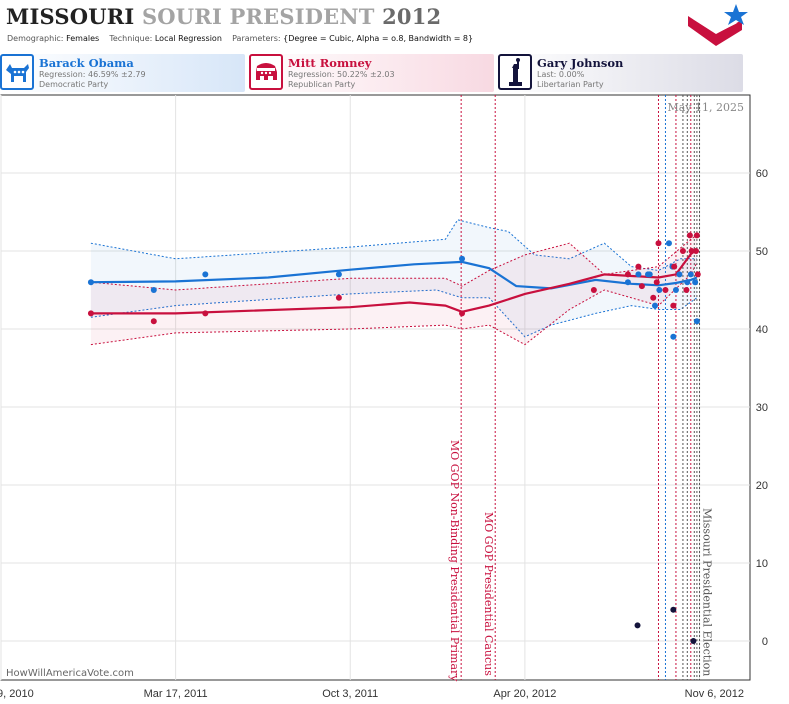  I want to click on site-credit: HowWillAmericaVote.com, so click(70, 673).